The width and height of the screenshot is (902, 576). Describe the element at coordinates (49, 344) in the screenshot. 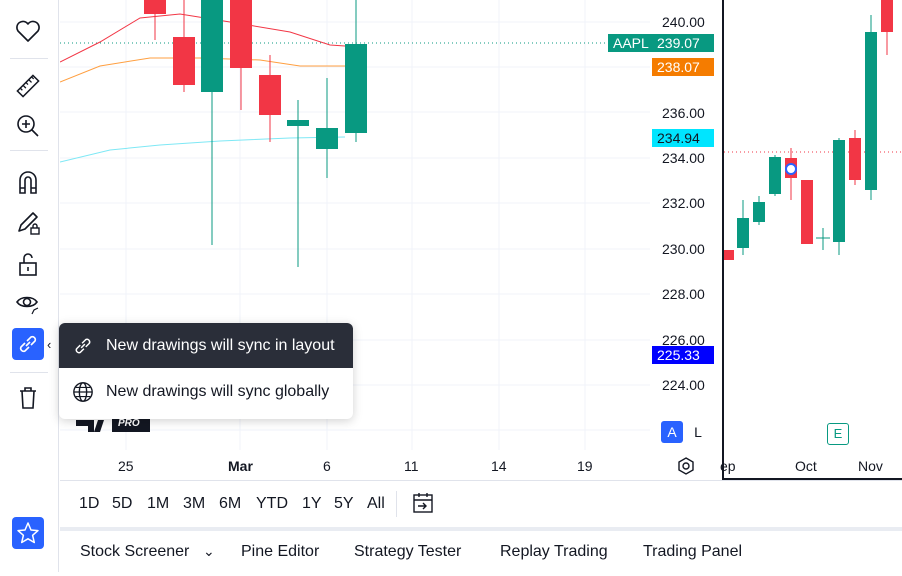

I see `chevron-left-icon: ‹` at that location.